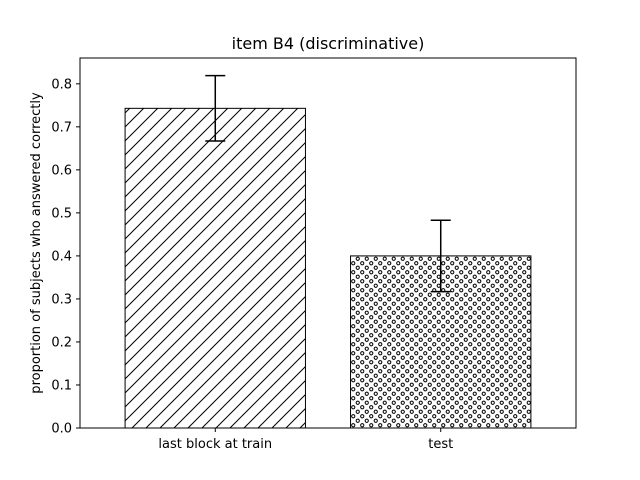 Image resolution: width=640 pixels, height=480 pixels. Describe the element at coordinates (61, 256) in the screenshot. I see `y-tick-label-4: 0.4` at that location.